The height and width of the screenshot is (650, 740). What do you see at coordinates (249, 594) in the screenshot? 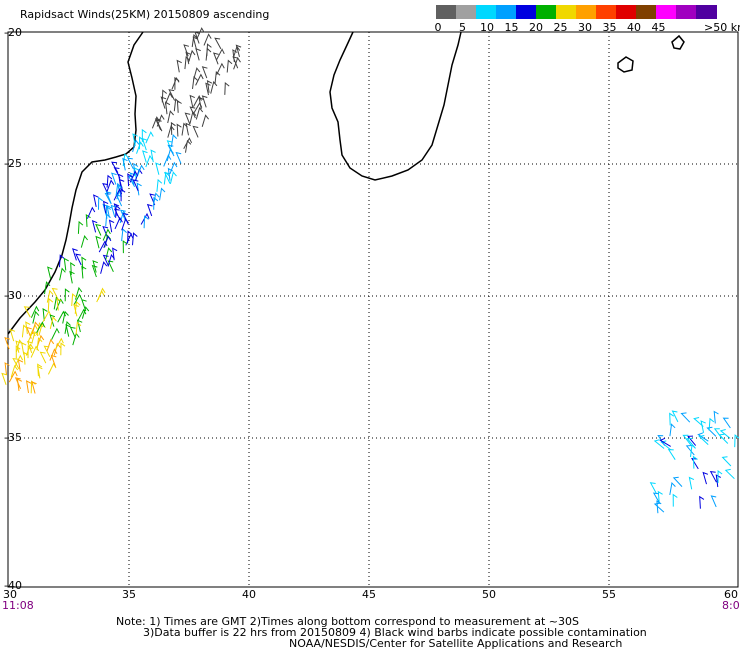
I see `lon-label-40: 40` at bounding box center [249, 594].